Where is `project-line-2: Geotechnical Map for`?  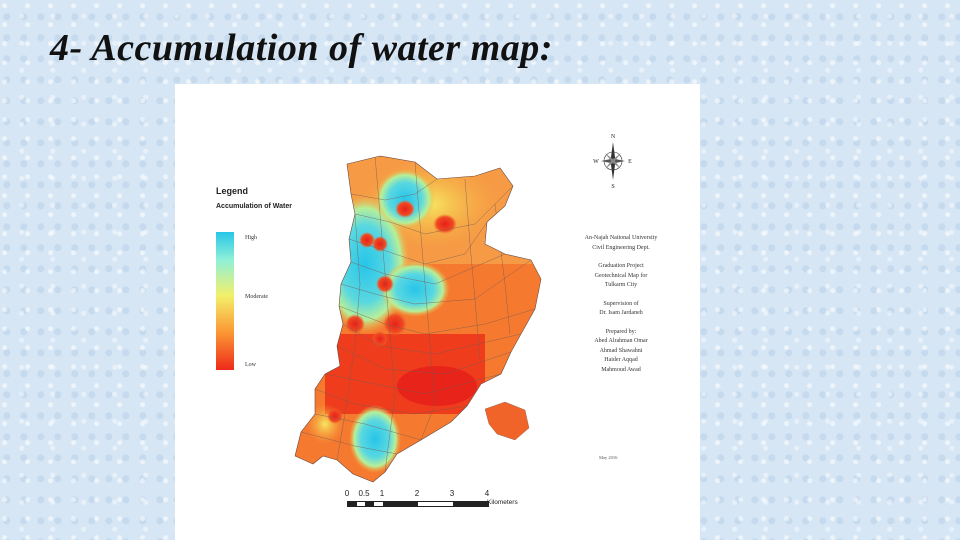 project-line-2: Geotechnical Map for is located at coordinates (621, 275).